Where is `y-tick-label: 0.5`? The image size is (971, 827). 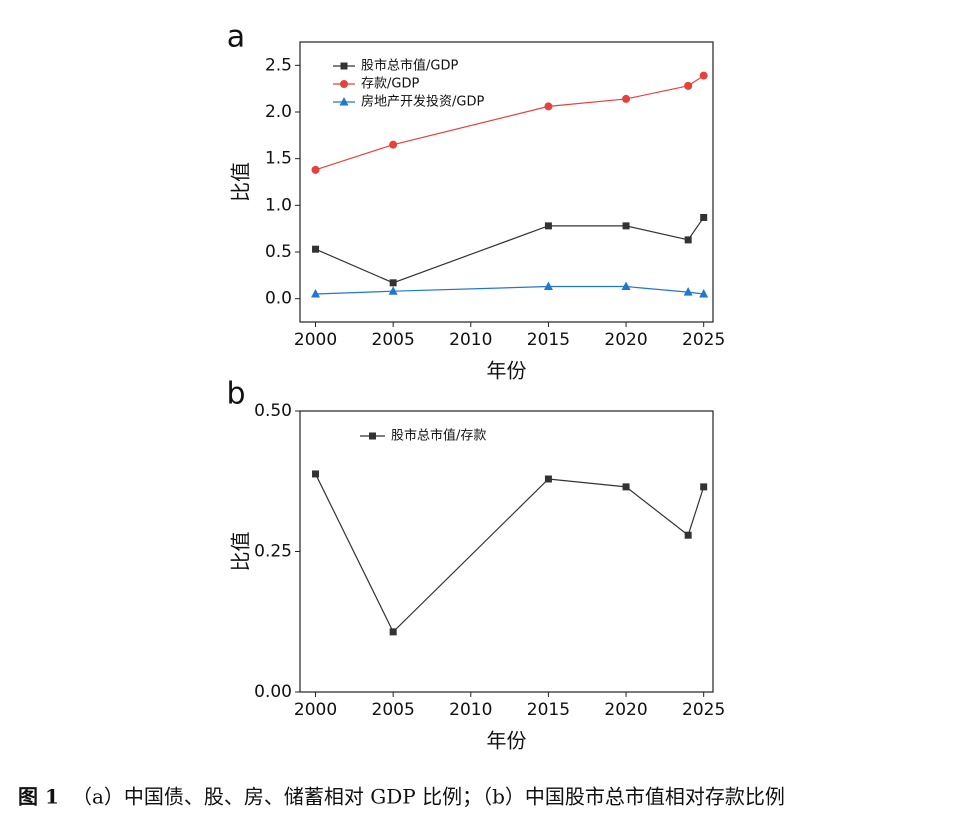
y-tick-label: 0.5 is located at coordinates (278, 252).